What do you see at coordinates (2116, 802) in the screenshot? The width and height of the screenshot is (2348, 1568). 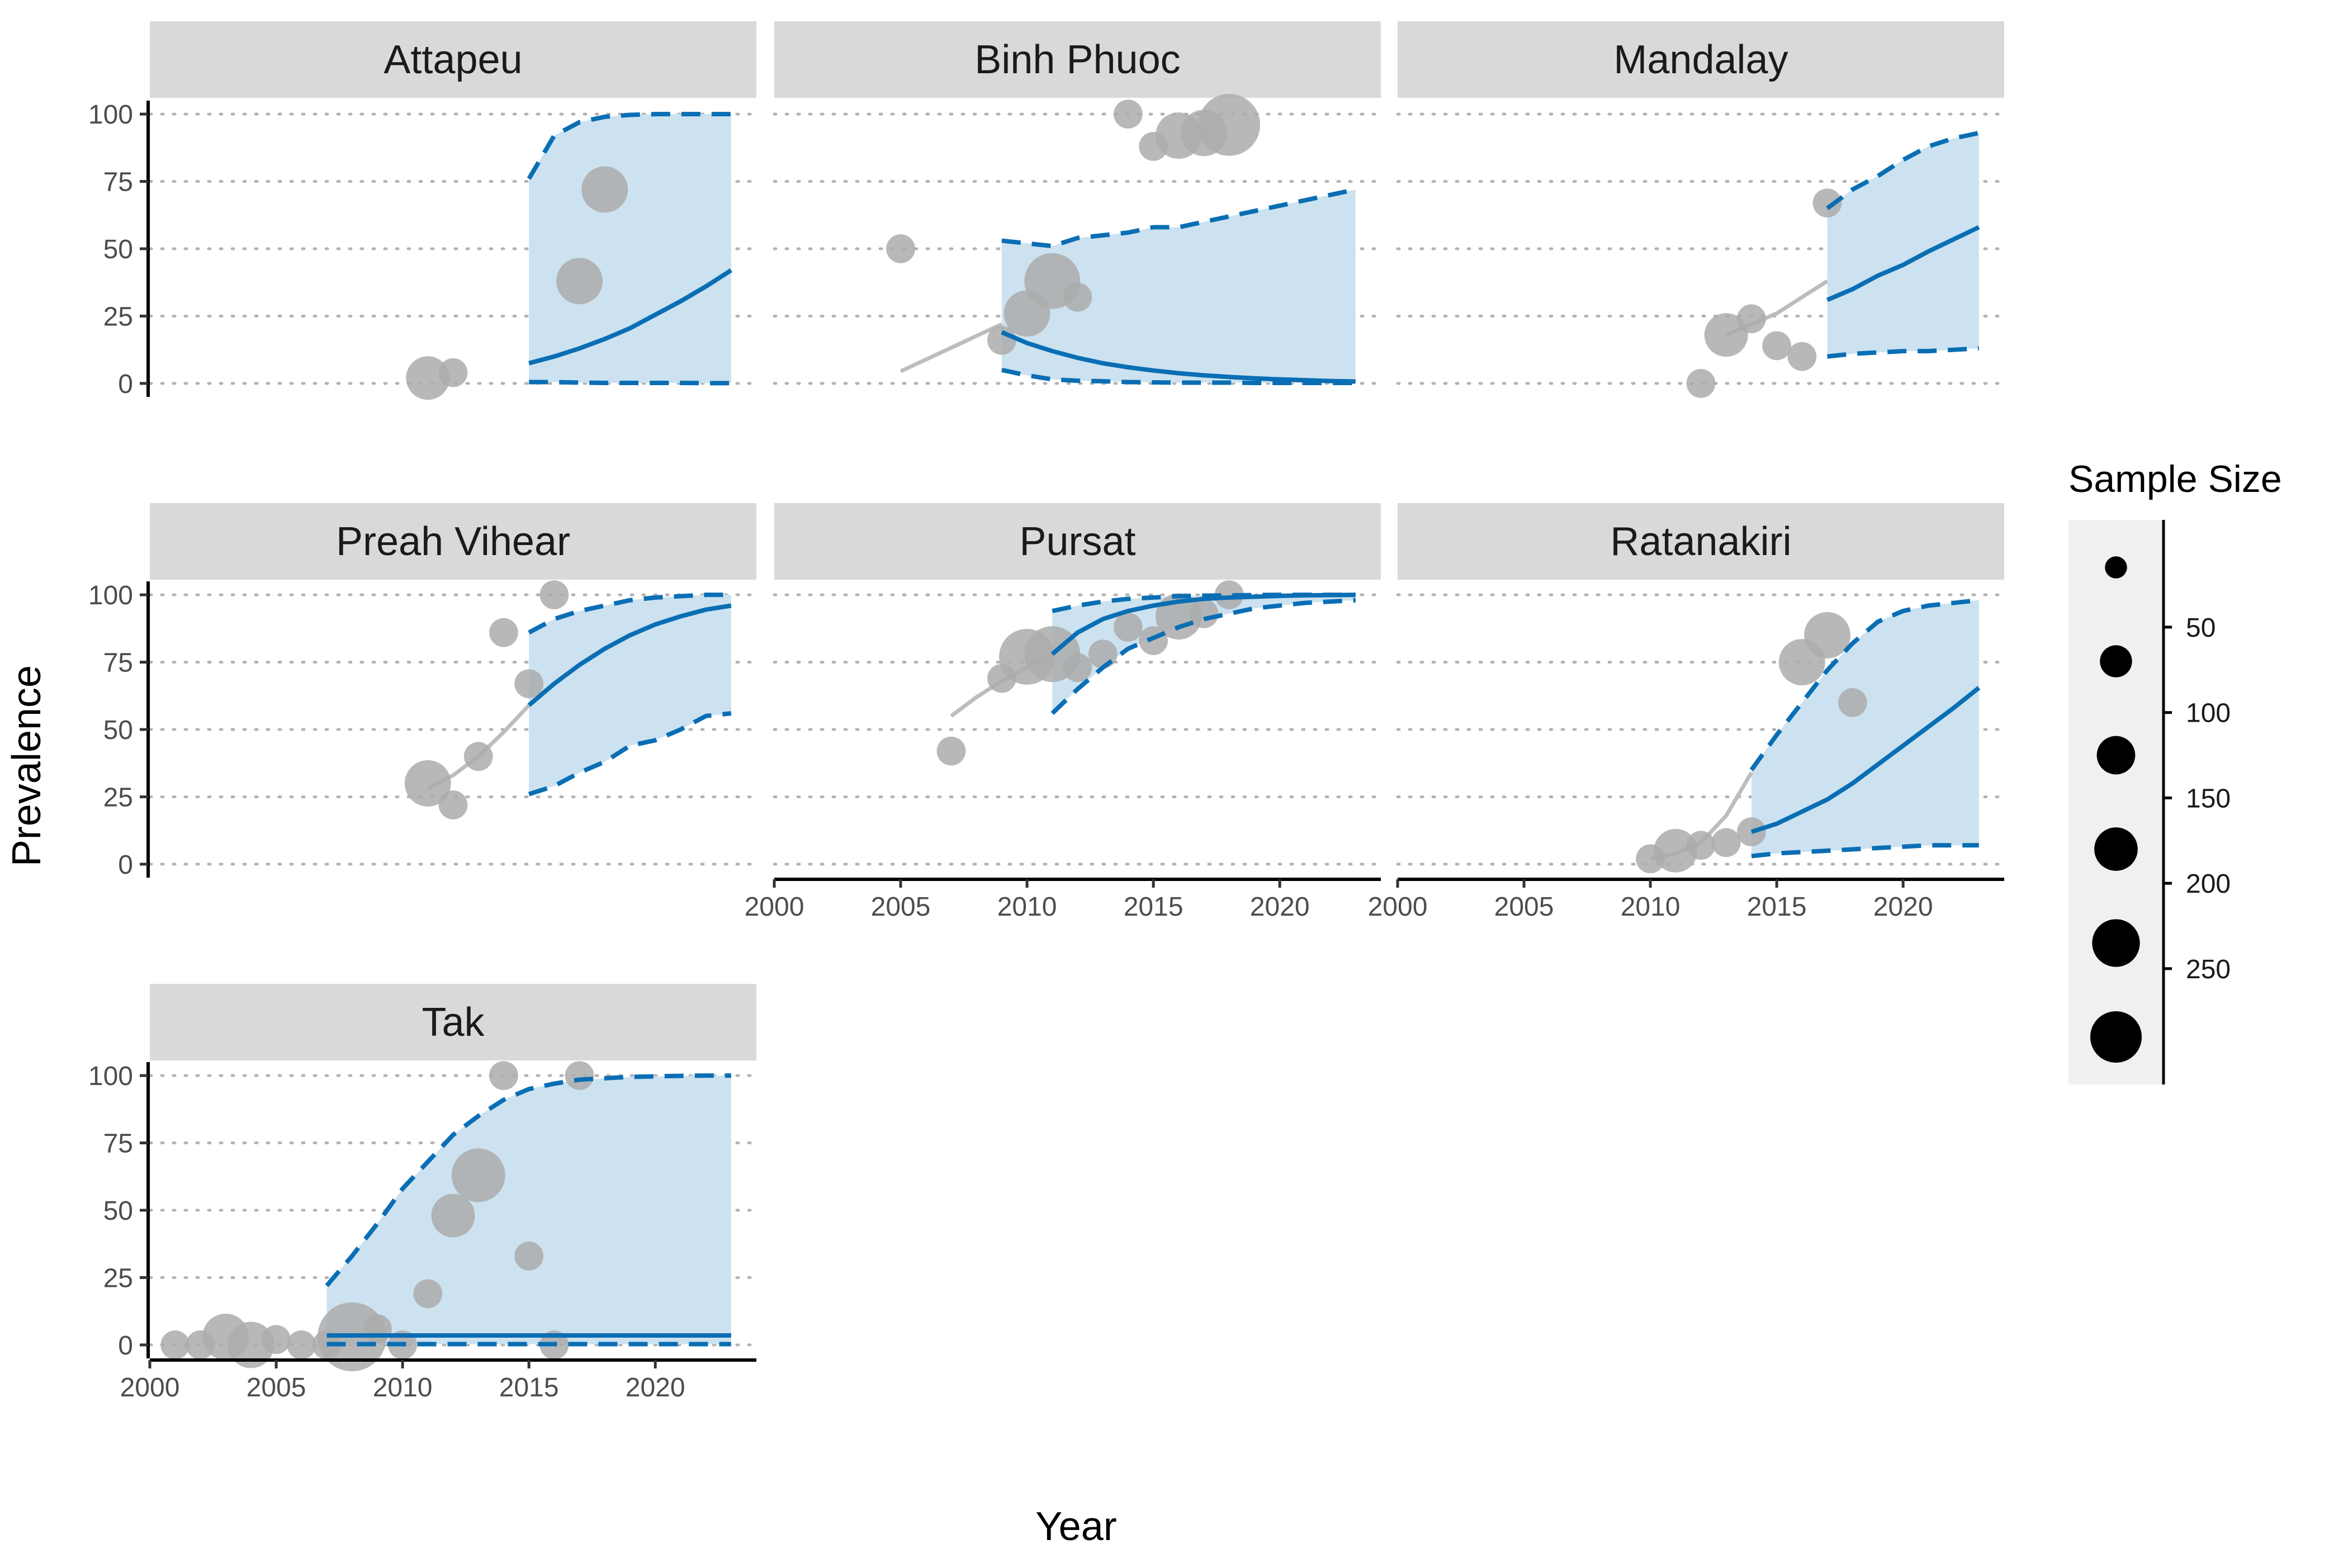 I see `legend-key-background` at bounding box center [2116, 802].